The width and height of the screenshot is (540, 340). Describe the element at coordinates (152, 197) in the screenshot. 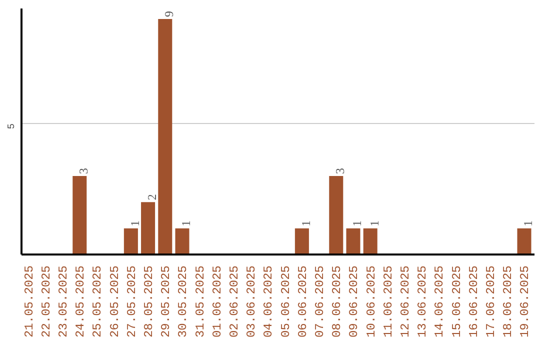

I see `data-label: 2` at that location.